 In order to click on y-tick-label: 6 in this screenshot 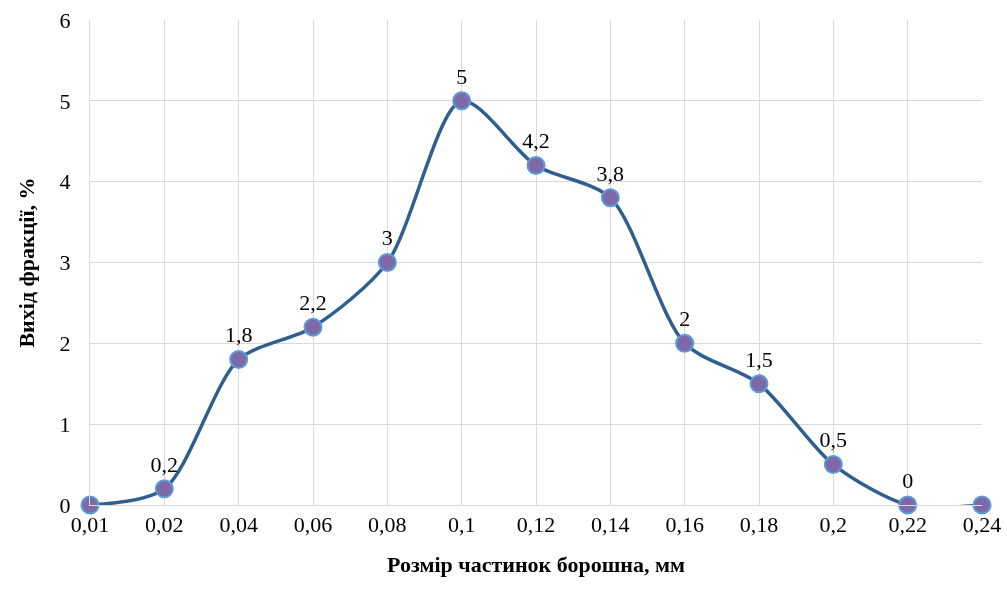, I will do `click(65, 20)`.